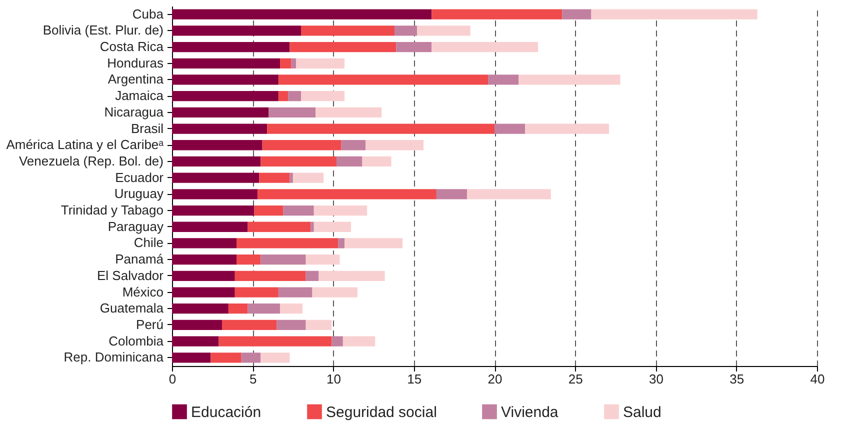 This screenshot has height=425, width=855. I want to click on x-tick-label: 40, so click(817, 379).